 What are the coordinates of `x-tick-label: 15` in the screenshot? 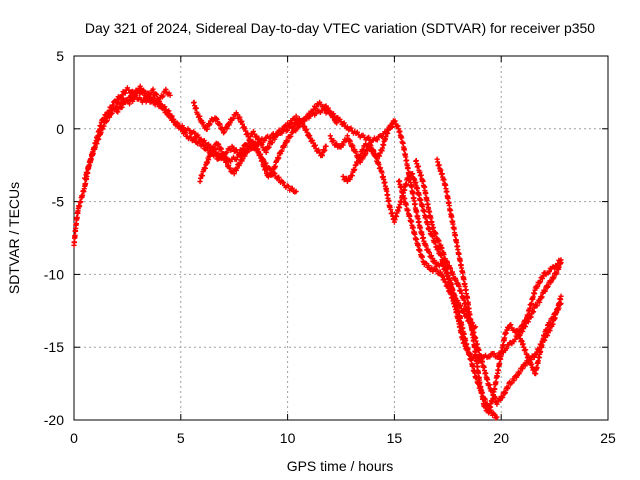 It's located at (395, 438).